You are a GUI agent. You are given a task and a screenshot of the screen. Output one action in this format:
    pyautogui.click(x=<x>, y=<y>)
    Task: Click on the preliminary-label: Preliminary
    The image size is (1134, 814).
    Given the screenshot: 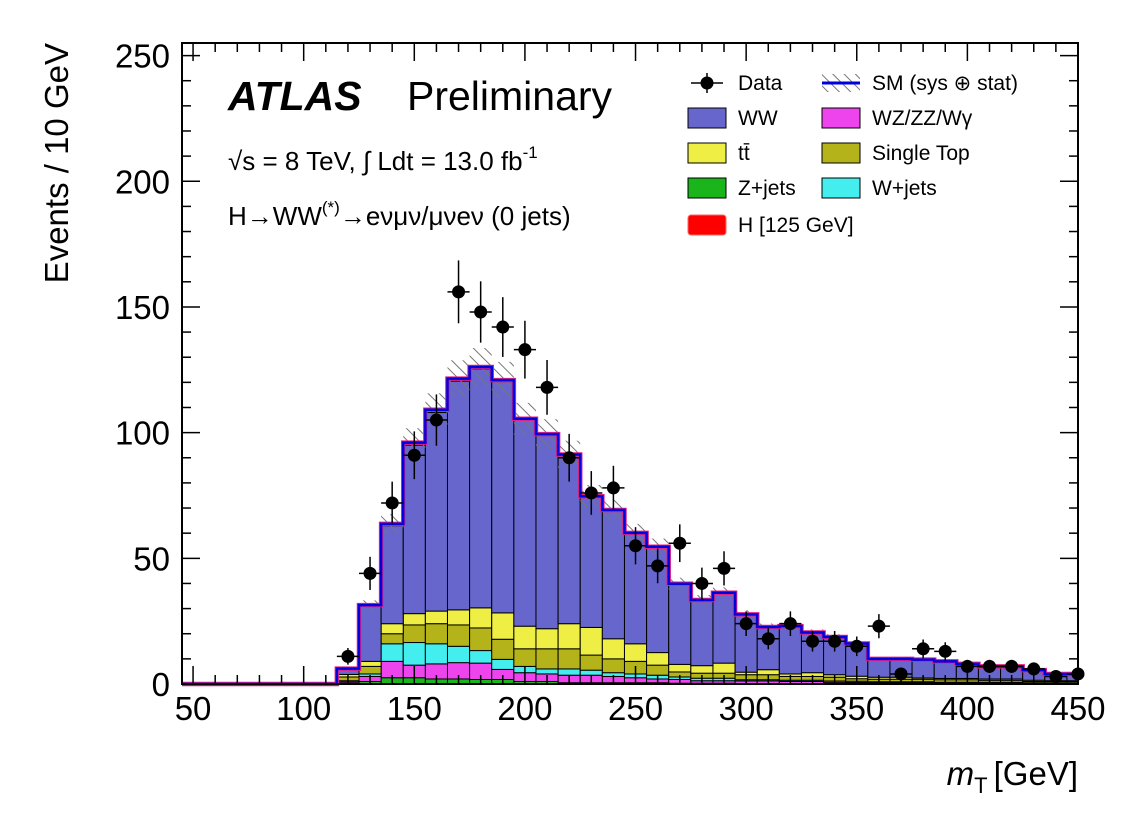 What is the action you would take?
    pyautogui.click(x=510, y=96)
    